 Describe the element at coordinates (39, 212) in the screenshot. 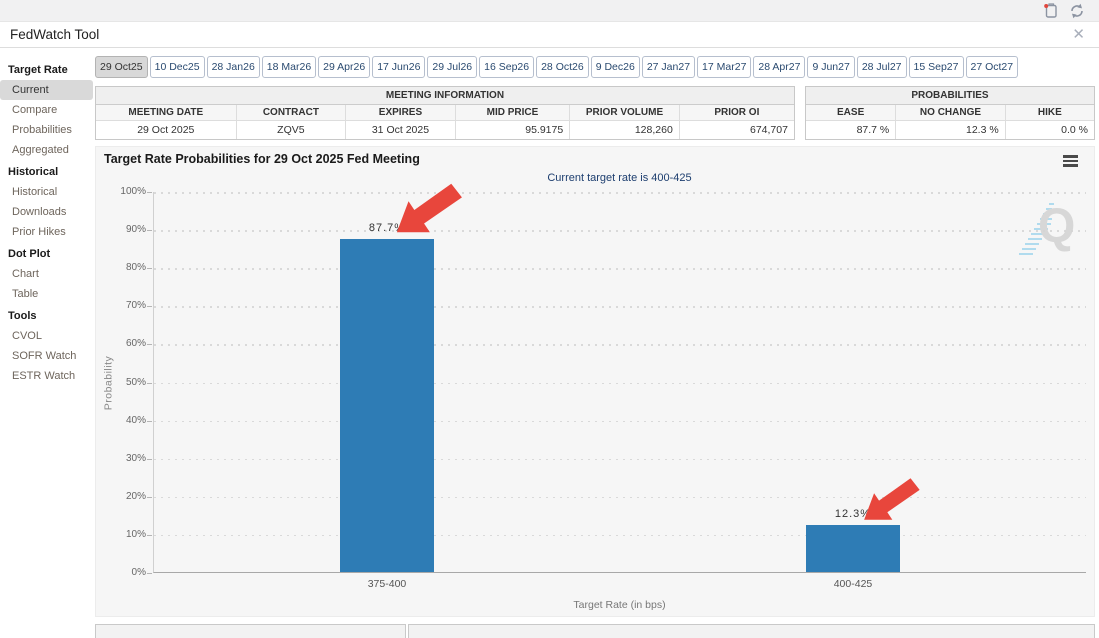

I see `sidebar-item-downloads: Downloads` at that location.